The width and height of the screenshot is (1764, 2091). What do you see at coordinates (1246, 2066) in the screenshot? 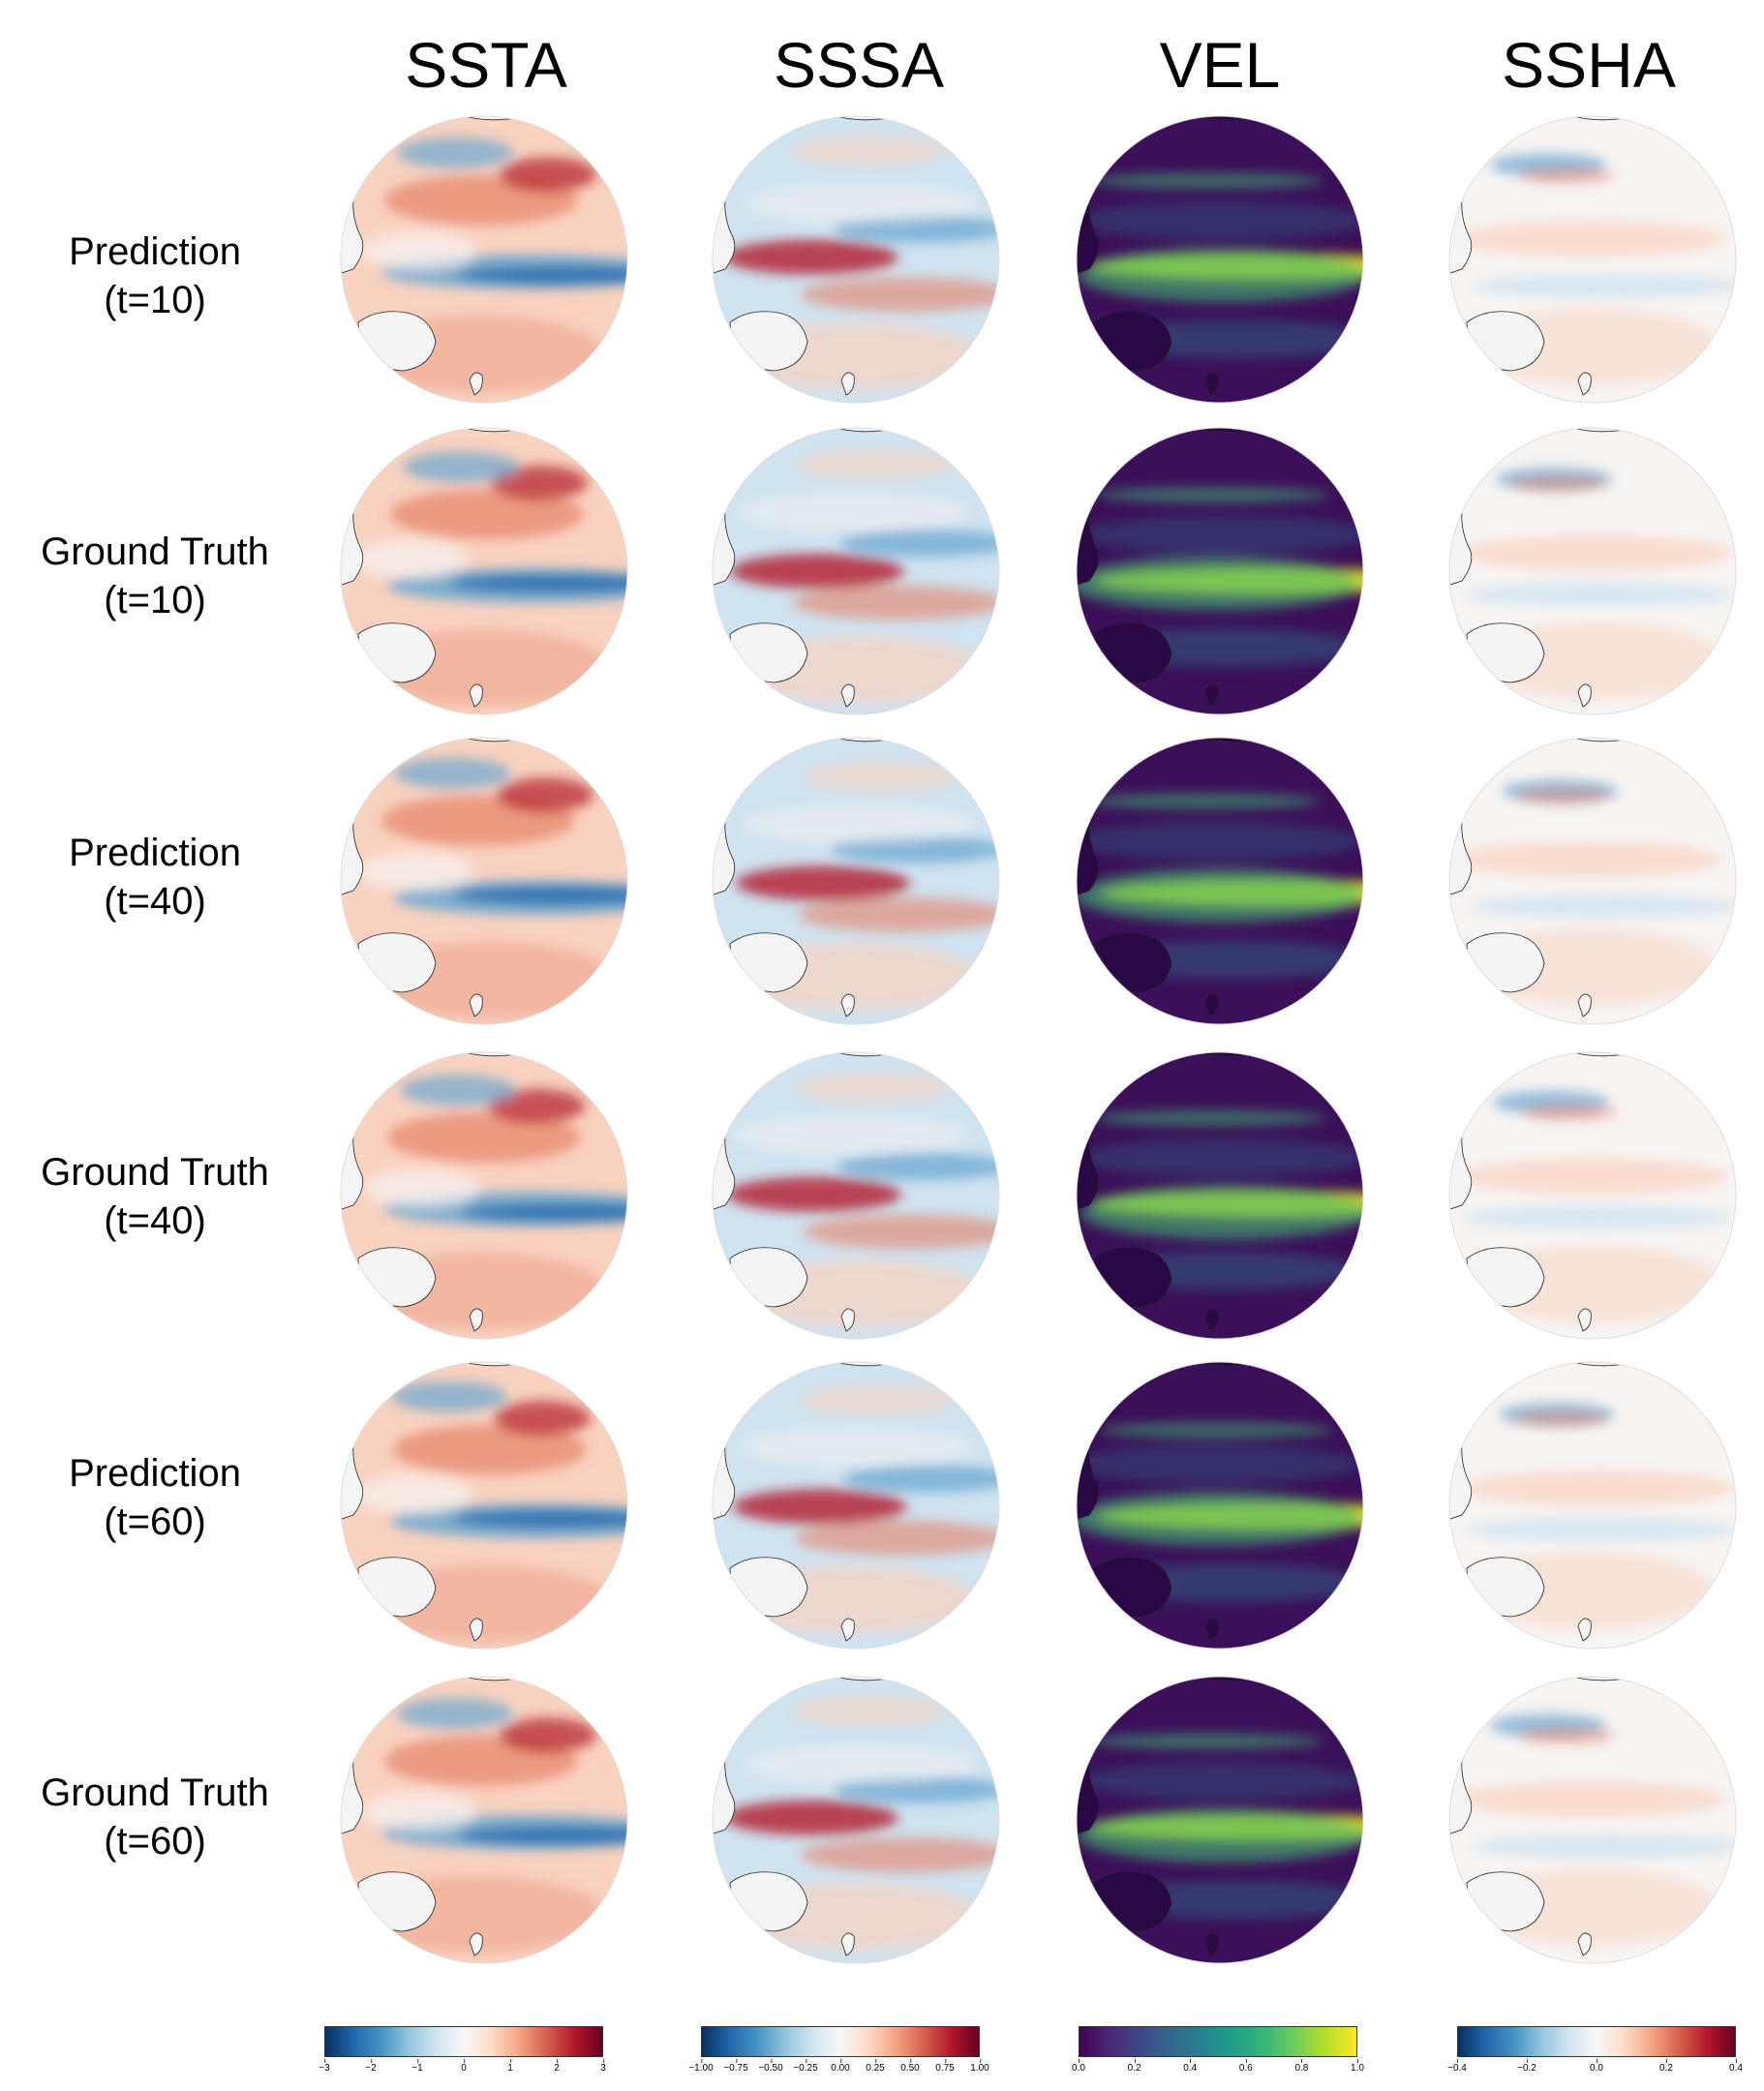
I see `colorbar-tick-label: 0.6` at bounding box center [1246, 2066].